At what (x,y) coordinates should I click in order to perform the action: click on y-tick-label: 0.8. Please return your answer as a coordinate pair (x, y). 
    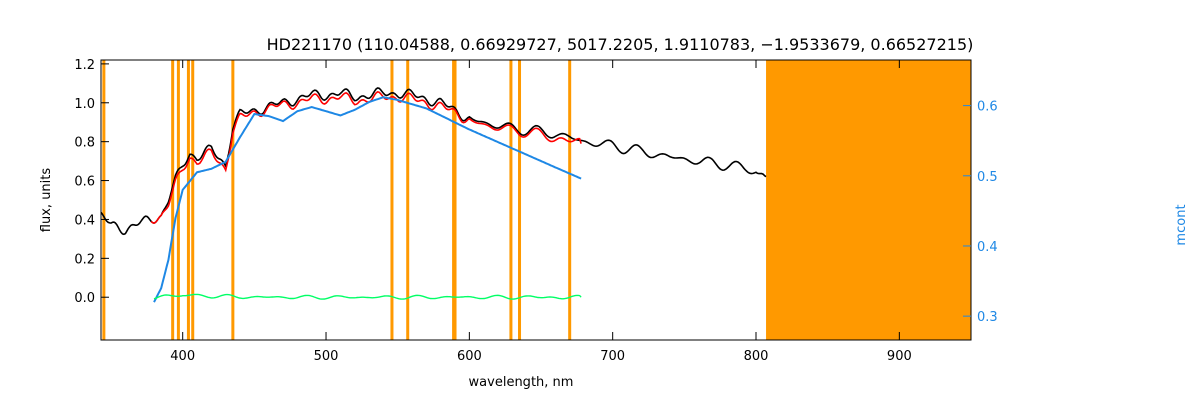
    Looking at the image, I should click on (84, 143).